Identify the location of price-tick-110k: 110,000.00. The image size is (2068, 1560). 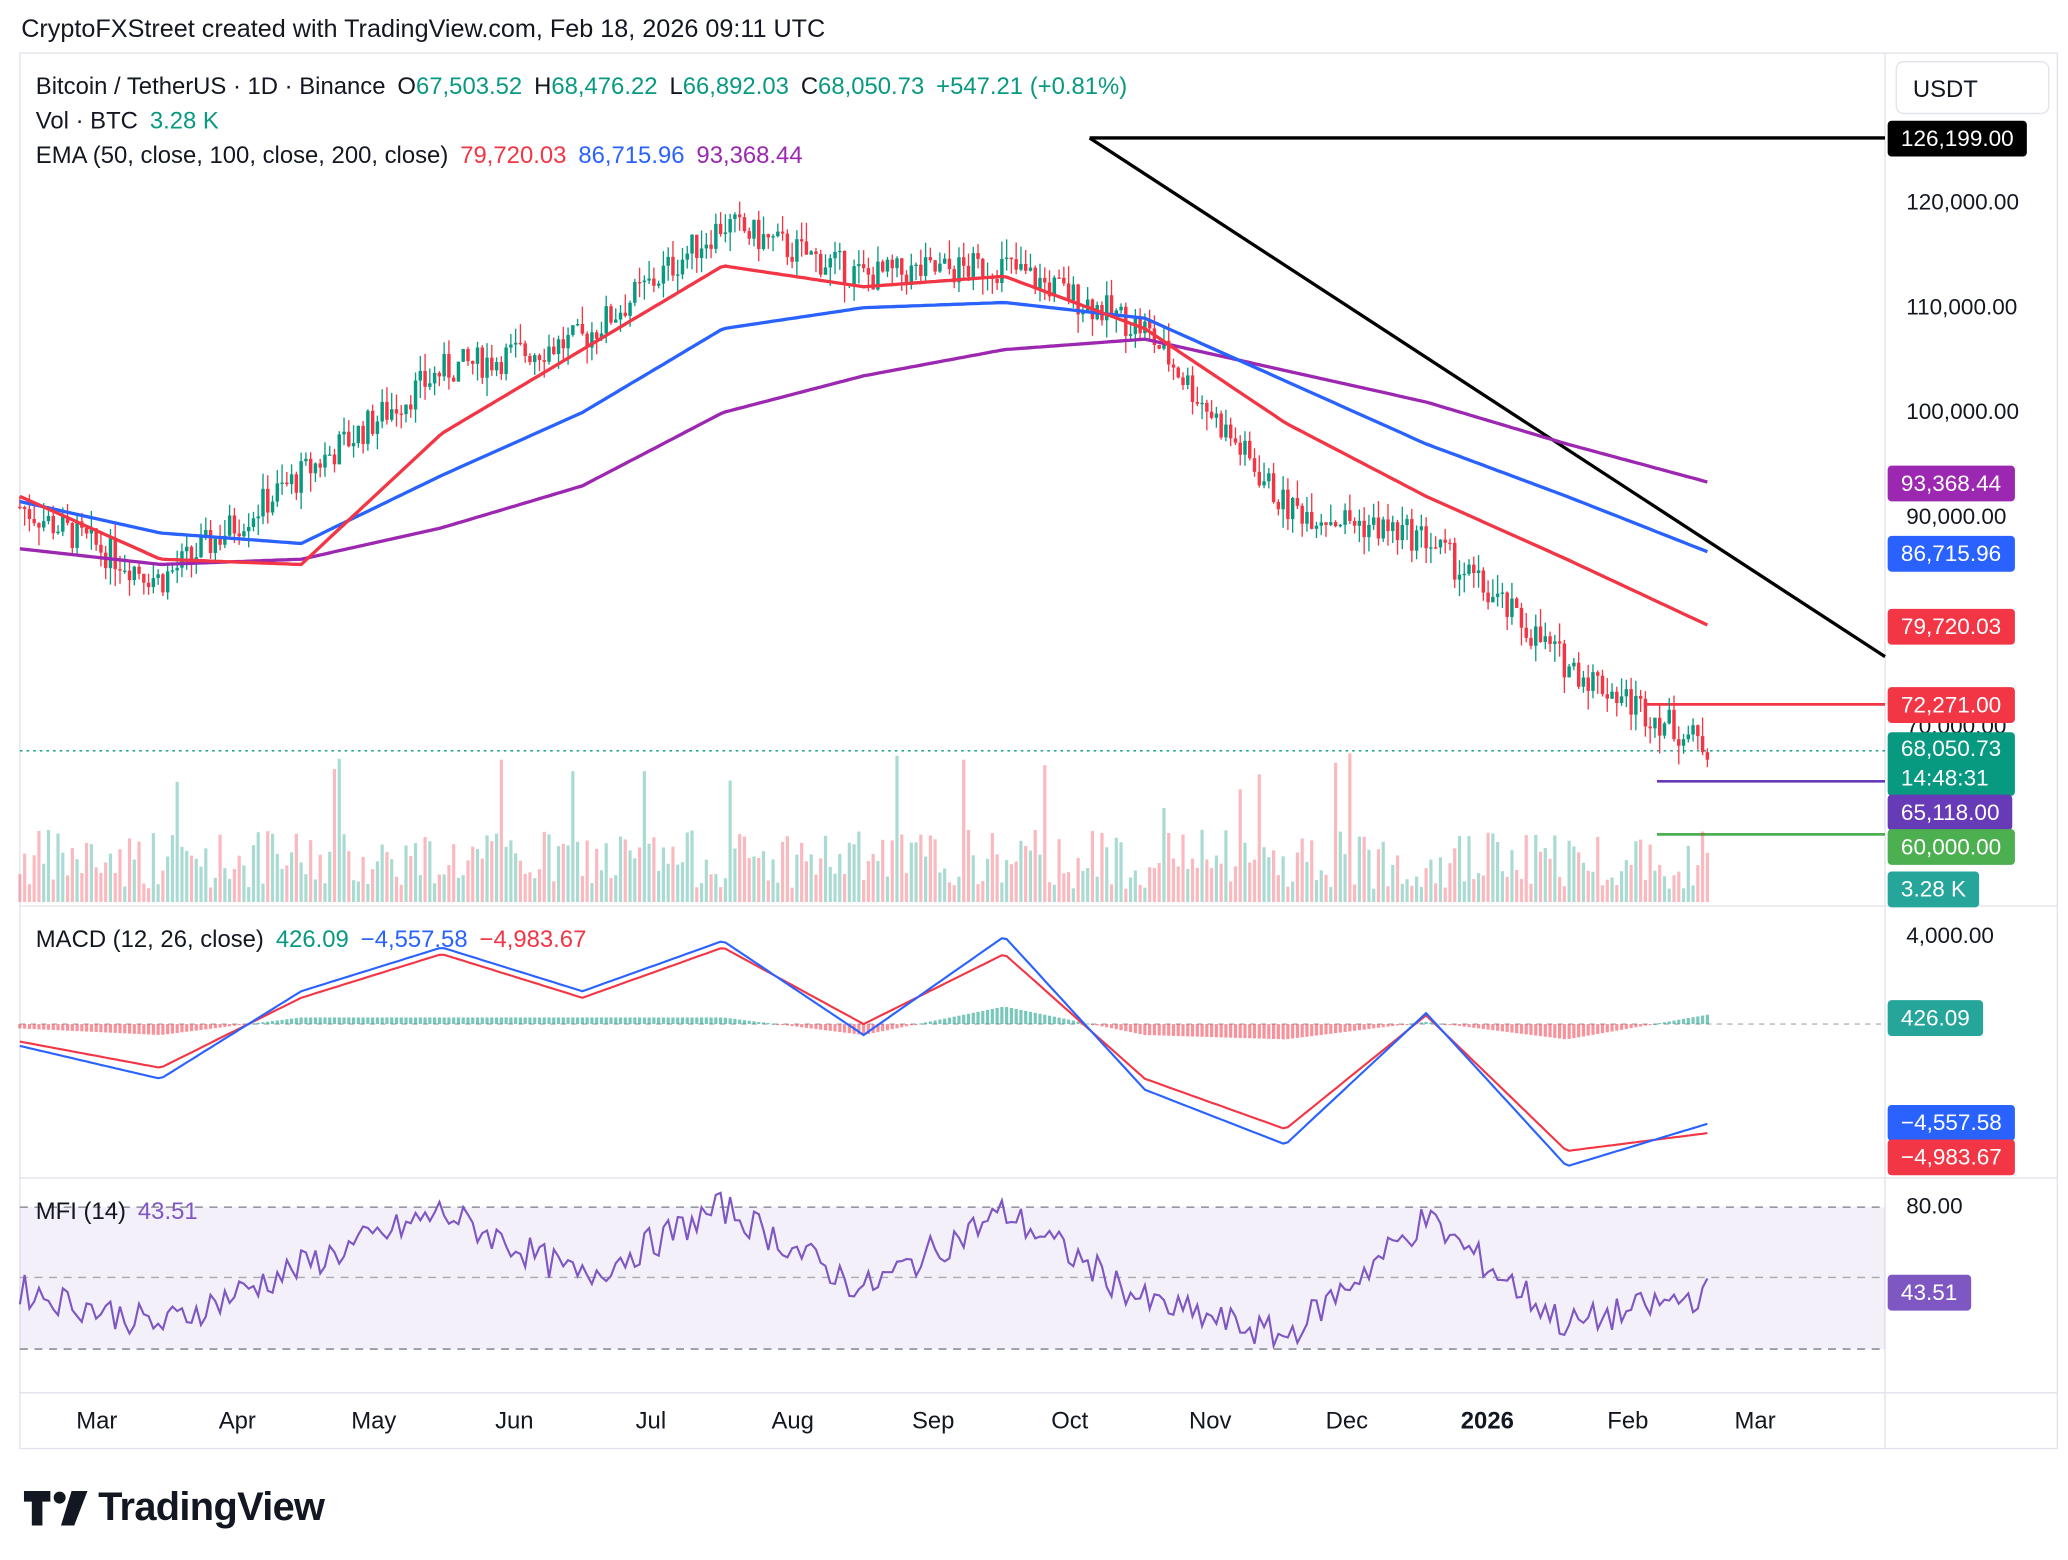
(1962, 307).